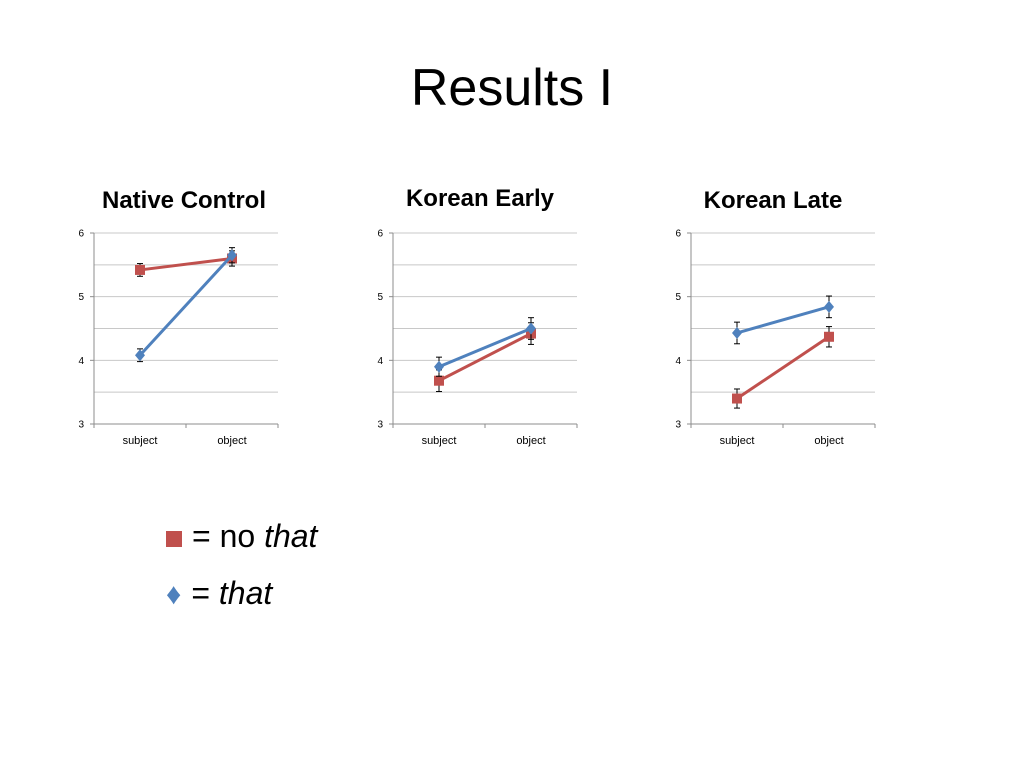 The height and width of the screenshot is (768, 1024). I want to click on slide-title: Results I, so click(512, 88).